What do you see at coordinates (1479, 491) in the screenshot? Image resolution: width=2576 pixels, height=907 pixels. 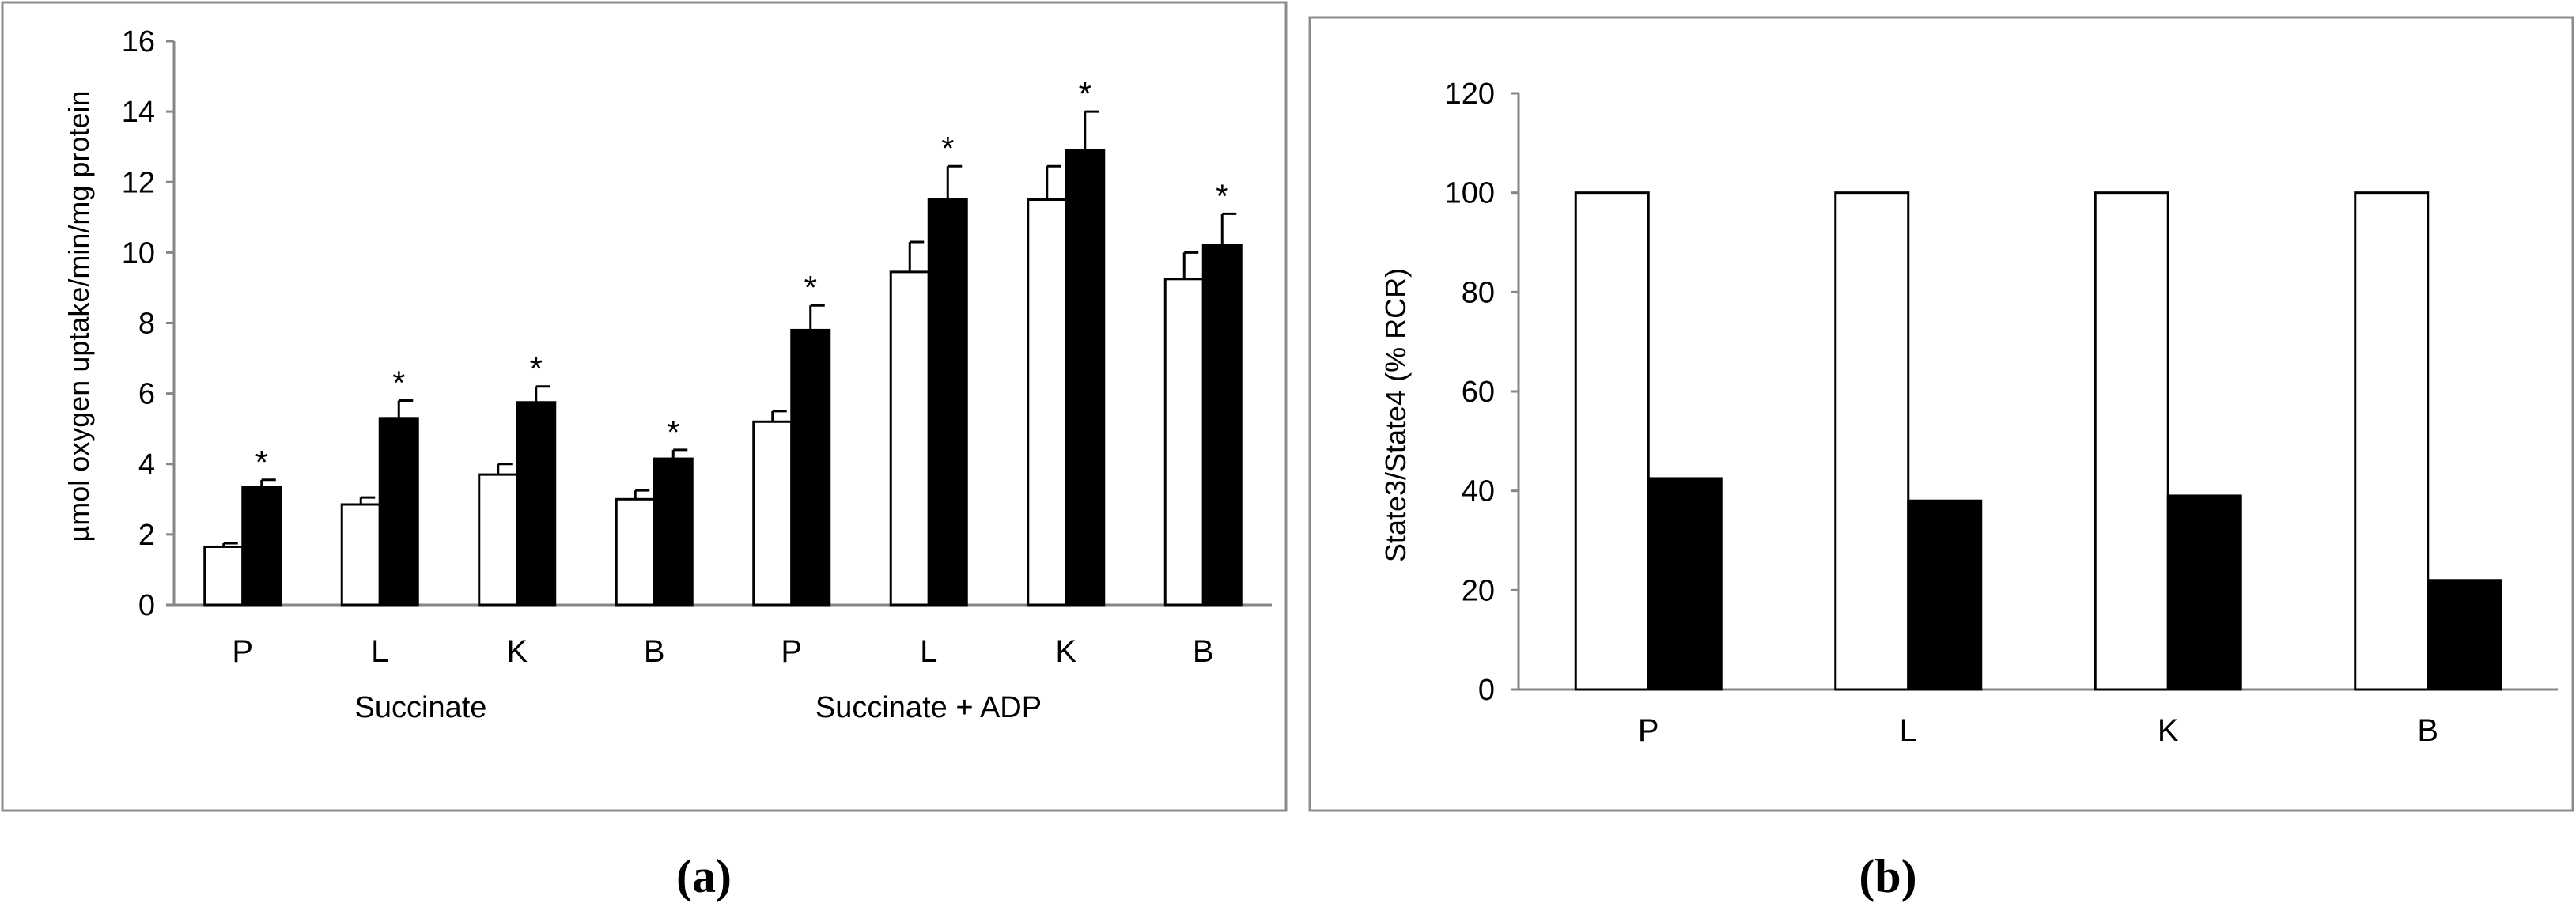 I see `y-tick-label: 40` at bounding box center [1479, 491].